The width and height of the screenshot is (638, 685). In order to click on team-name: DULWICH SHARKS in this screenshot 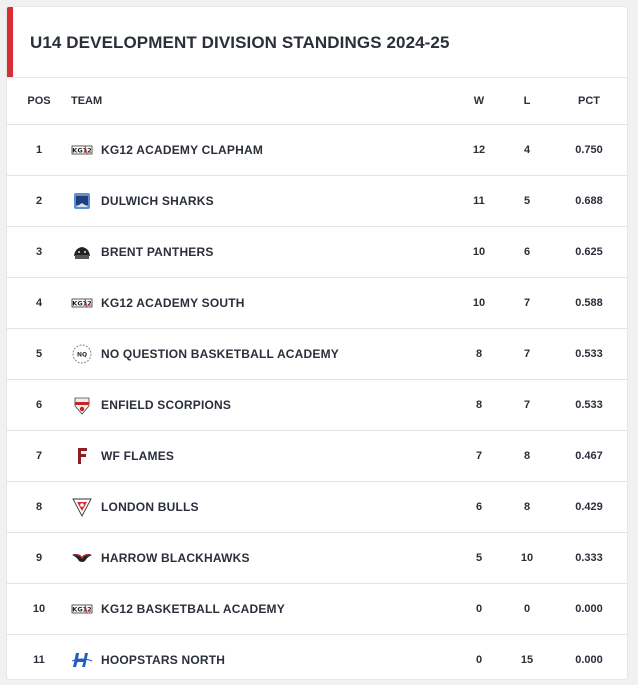, I will do `click(157, 201)`.